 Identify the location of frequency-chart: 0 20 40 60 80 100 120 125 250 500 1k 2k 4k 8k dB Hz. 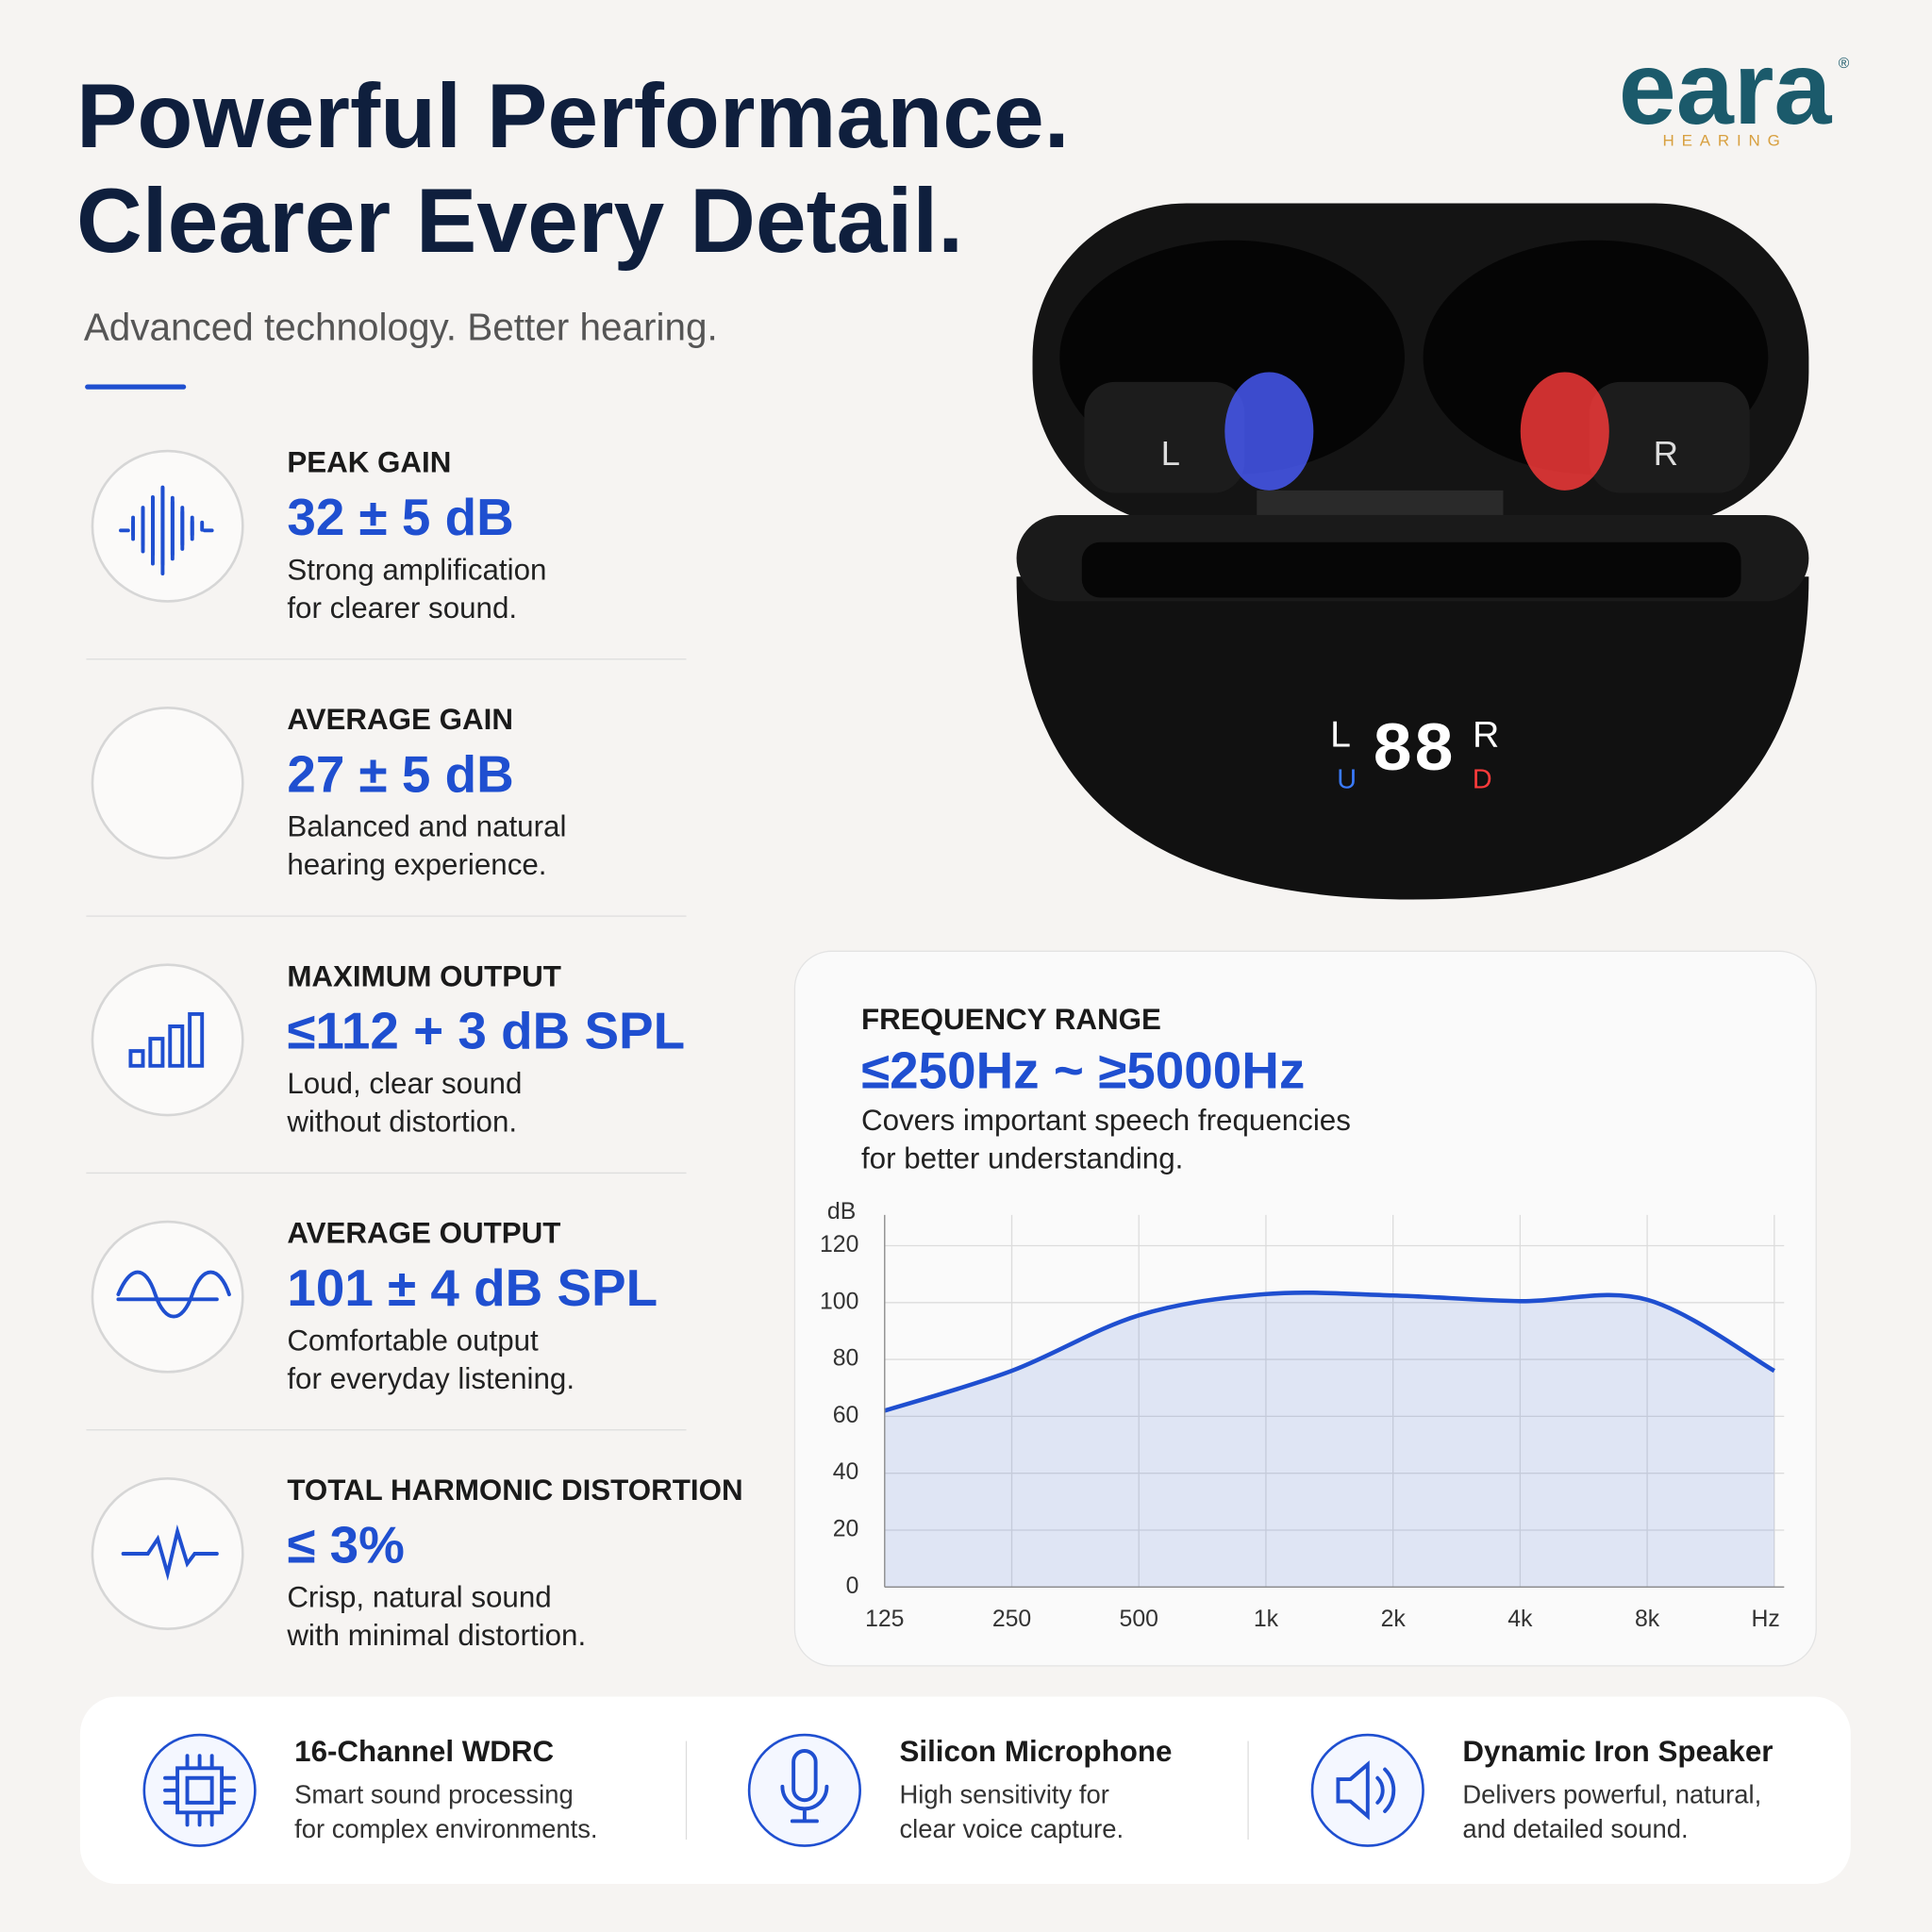
(1302, 1415).